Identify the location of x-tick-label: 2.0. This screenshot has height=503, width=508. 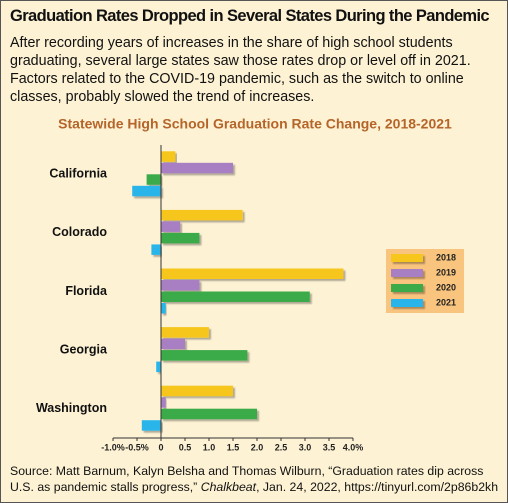
(257, 447).